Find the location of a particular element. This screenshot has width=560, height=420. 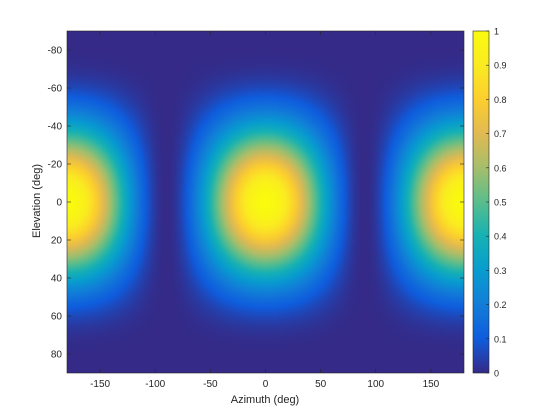

colorbar-tick-label: 0.4 is located at coordinates (500, 237).